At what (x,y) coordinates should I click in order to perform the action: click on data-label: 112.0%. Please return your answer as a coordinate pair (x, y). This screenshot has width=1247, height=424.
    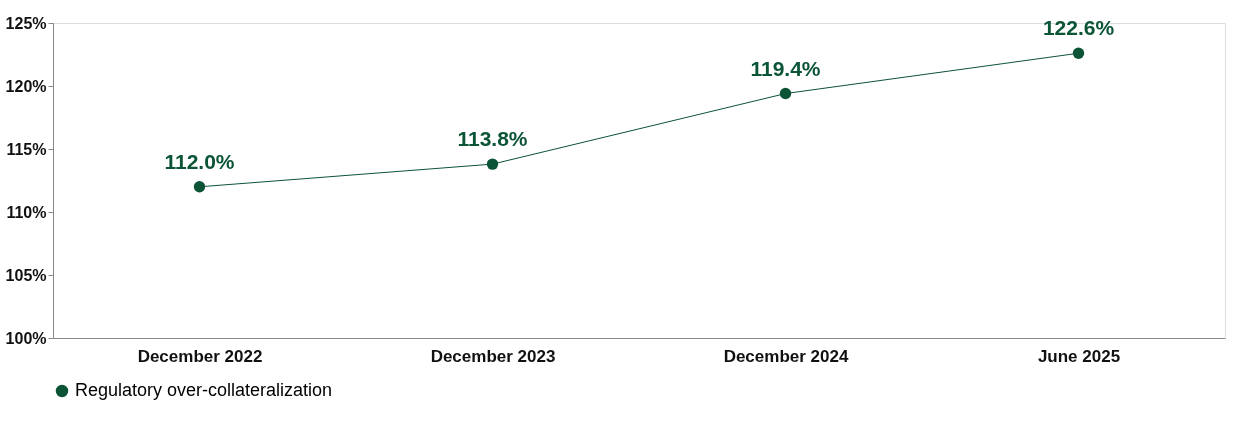
    Looking at the image, I should click on (199, 161).